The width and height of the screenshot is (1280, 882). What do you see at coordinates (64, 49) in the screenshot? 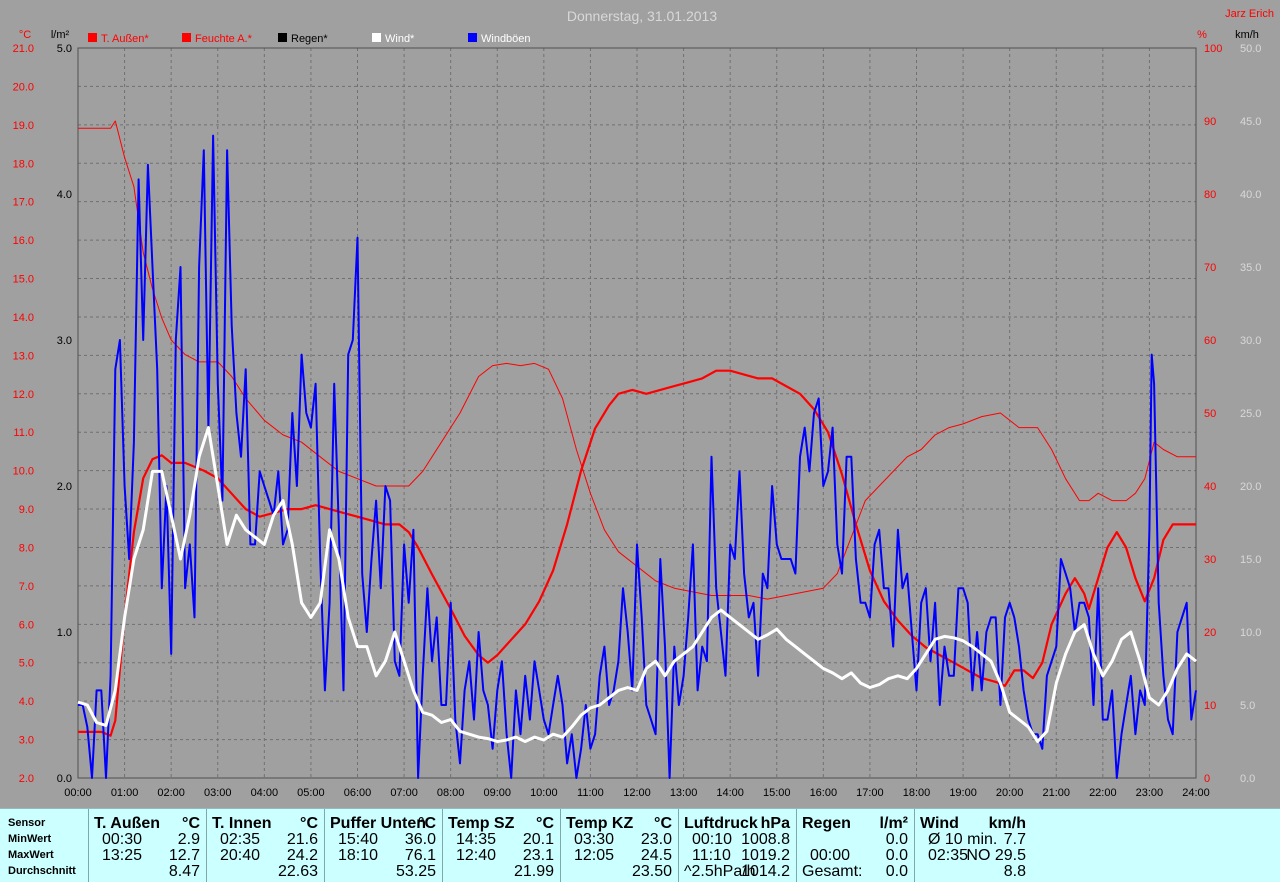
I see `rain-tick-label: 5.0` at bounding box center [64, 49].